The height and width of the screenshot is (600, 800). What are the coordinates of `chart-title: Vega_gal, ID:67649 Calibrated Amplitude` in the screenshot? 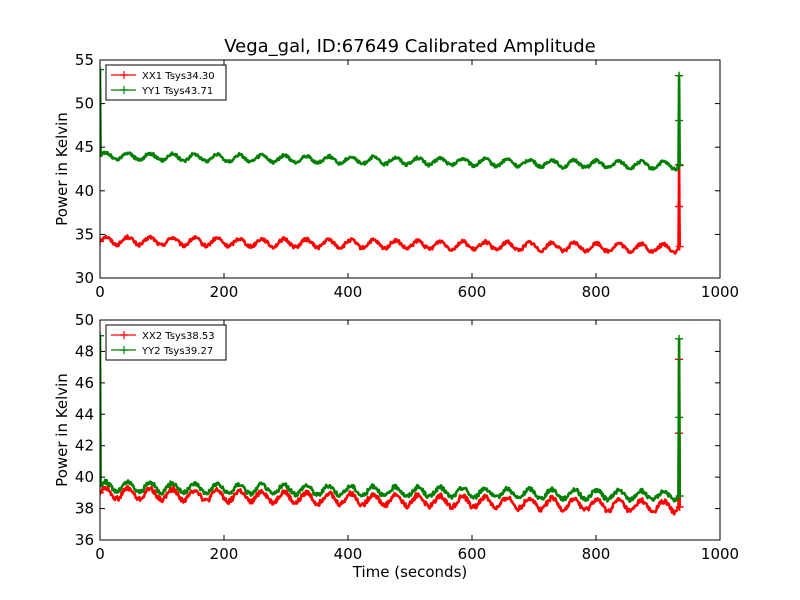 It's located at (410, 46).